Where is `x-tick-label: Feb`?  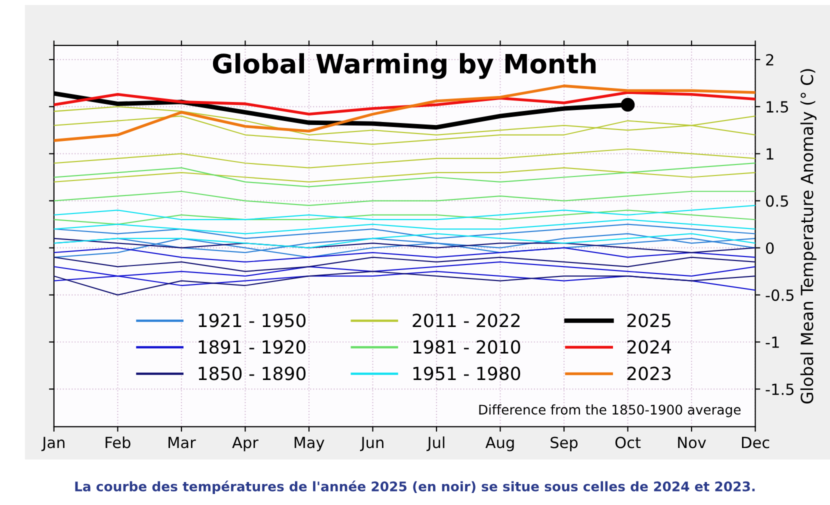 x-tick-label: Feb is located at coordinates (118, 442).